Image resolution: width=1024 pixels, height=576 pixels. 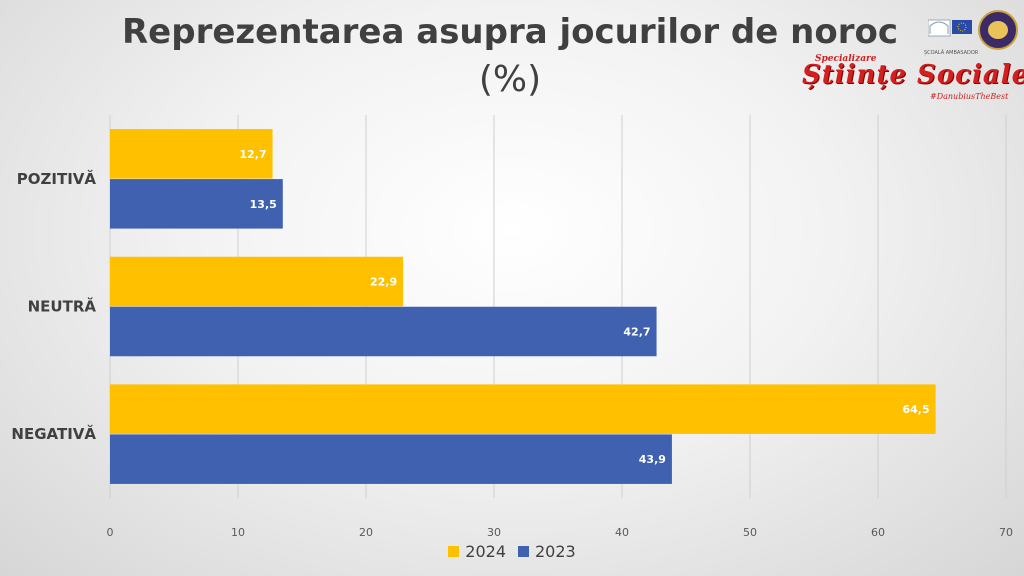 What do you see at coordinates (951, 53) in the screenshot?
I see `ep-caption: ȘCOALĂ AMBASADOR` at bounding box center [951, 53].